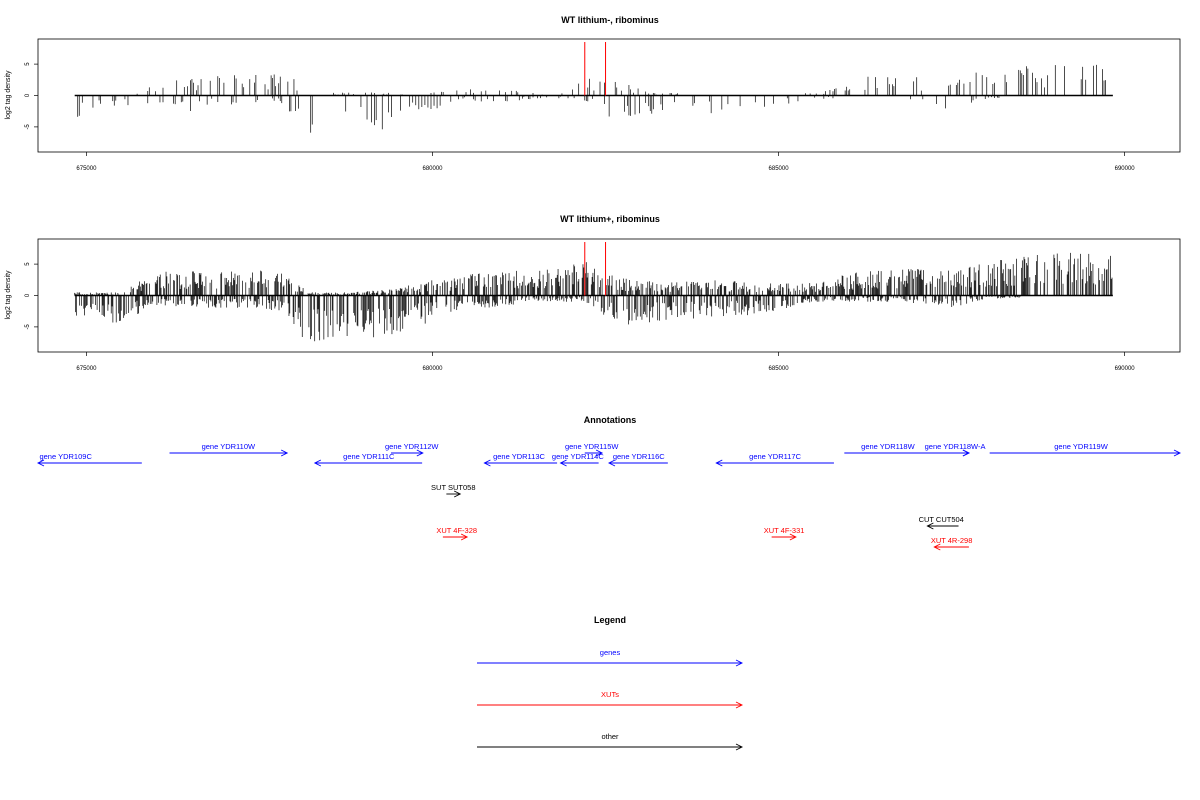 The height and width of the screenshot is (800, 1200). I want to click on feature-label: CUT CUT504, so click(941, 519).